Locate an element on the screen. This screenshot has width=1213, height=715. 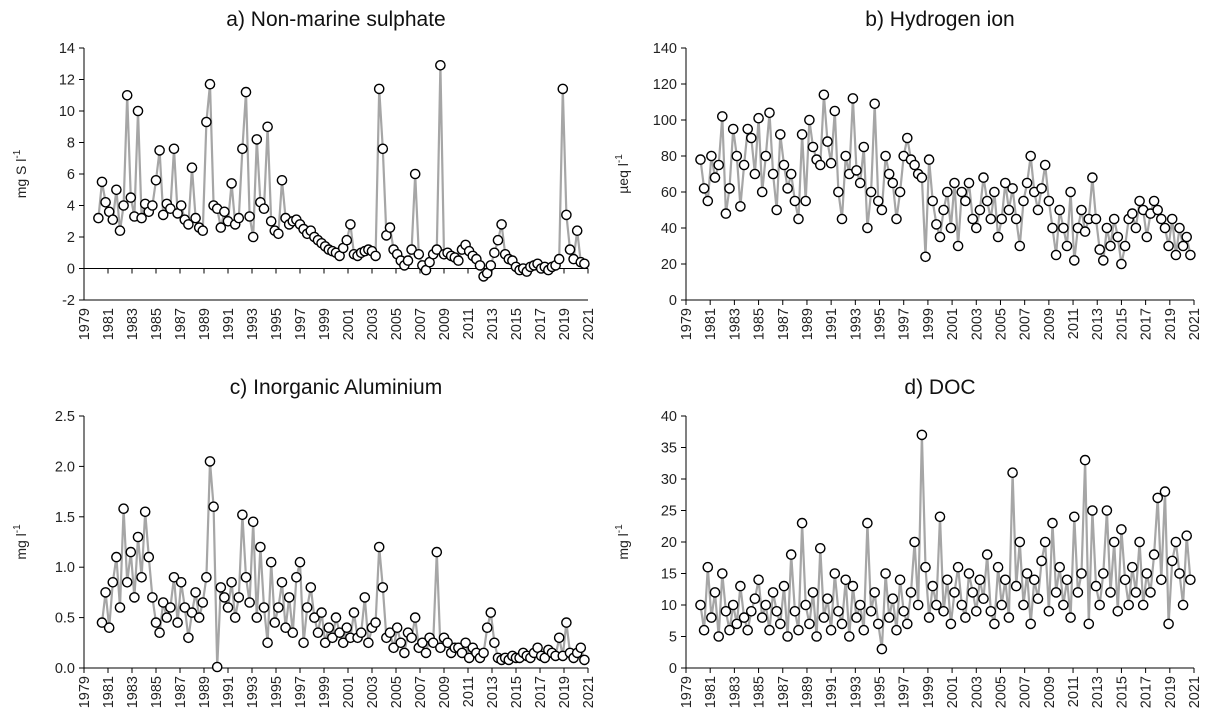
y-axis-label-superscript: -1 is located at coordinates (619, 158).